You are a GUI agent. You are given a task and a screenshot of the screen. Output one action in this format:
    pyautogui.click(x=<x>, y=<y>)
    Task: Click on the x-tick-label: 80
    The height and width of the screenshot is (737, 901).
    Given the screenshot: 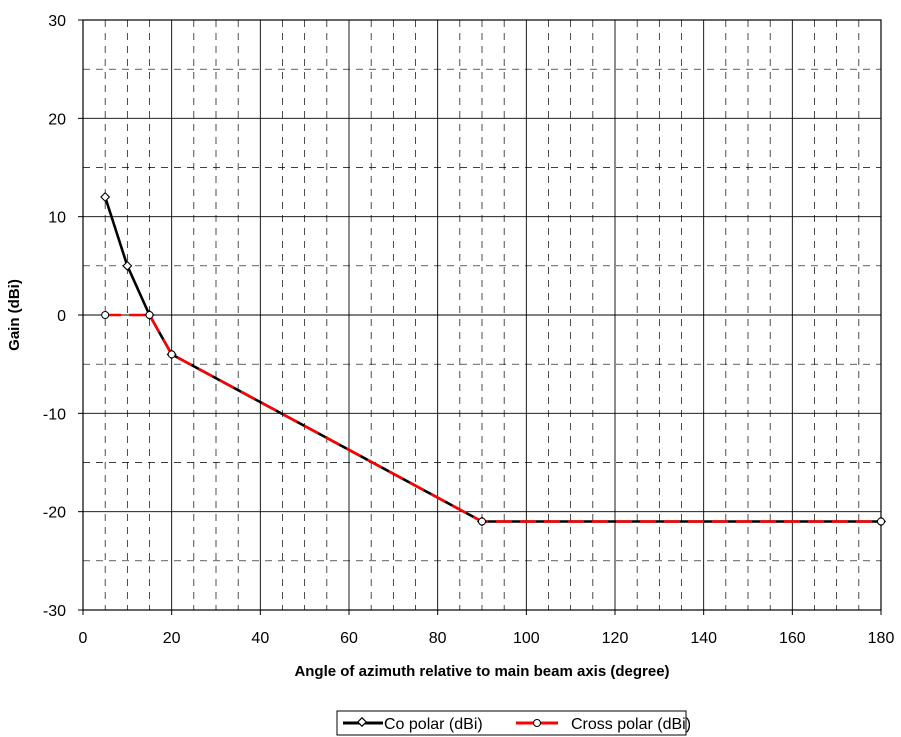 What is the action you would take?
    pyautogui.click(x=438, y=638)
    